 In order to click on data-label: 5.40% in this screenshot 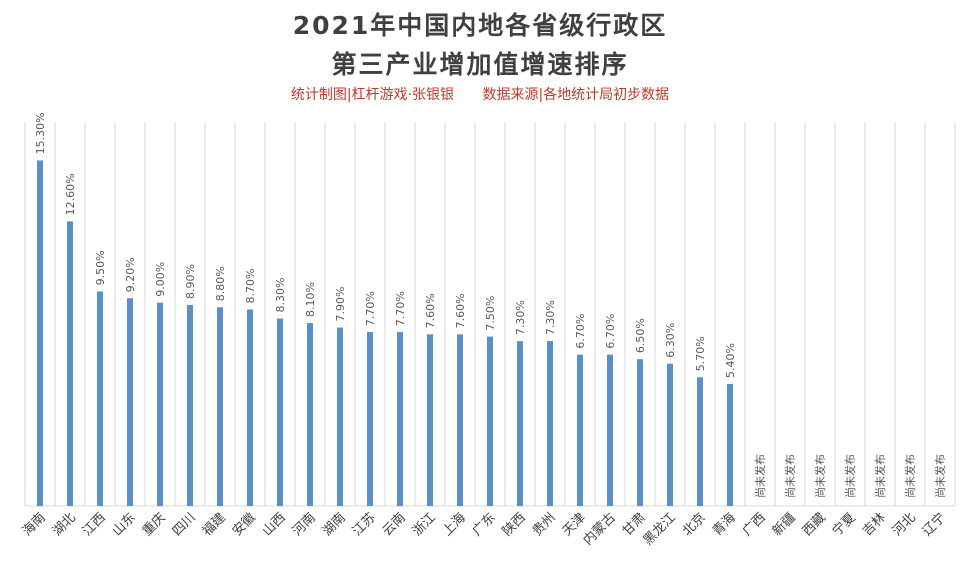, I will do `click(730, 360)`.